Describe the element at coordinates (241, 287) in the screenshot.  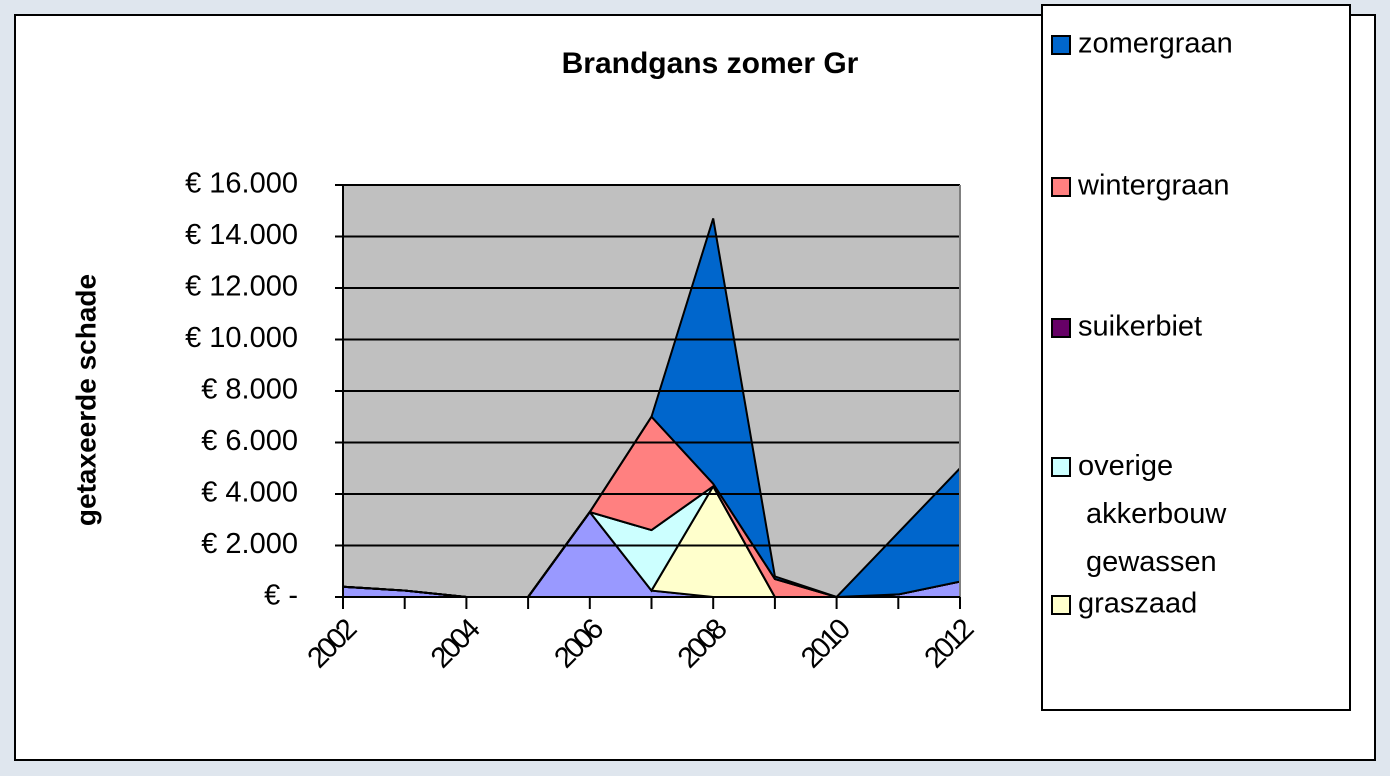
I see `y-tick-label: € 12.000` at that location.